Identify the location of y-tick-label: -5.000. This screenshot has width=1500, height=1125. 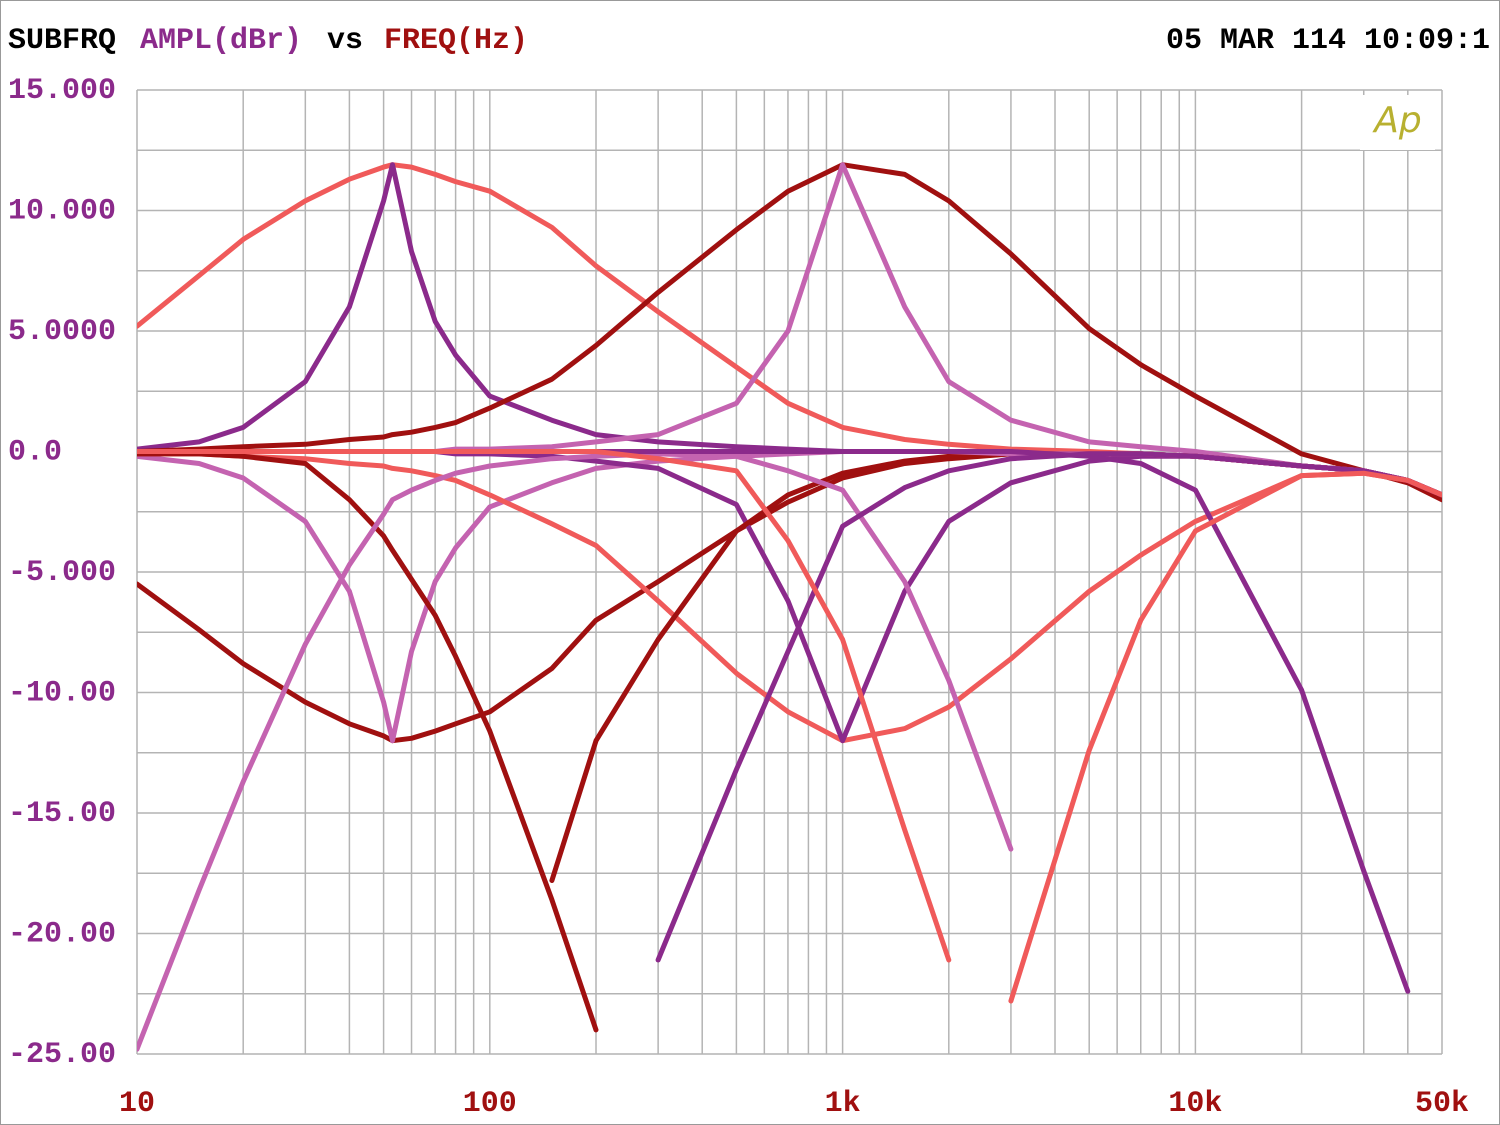
(62, 573).